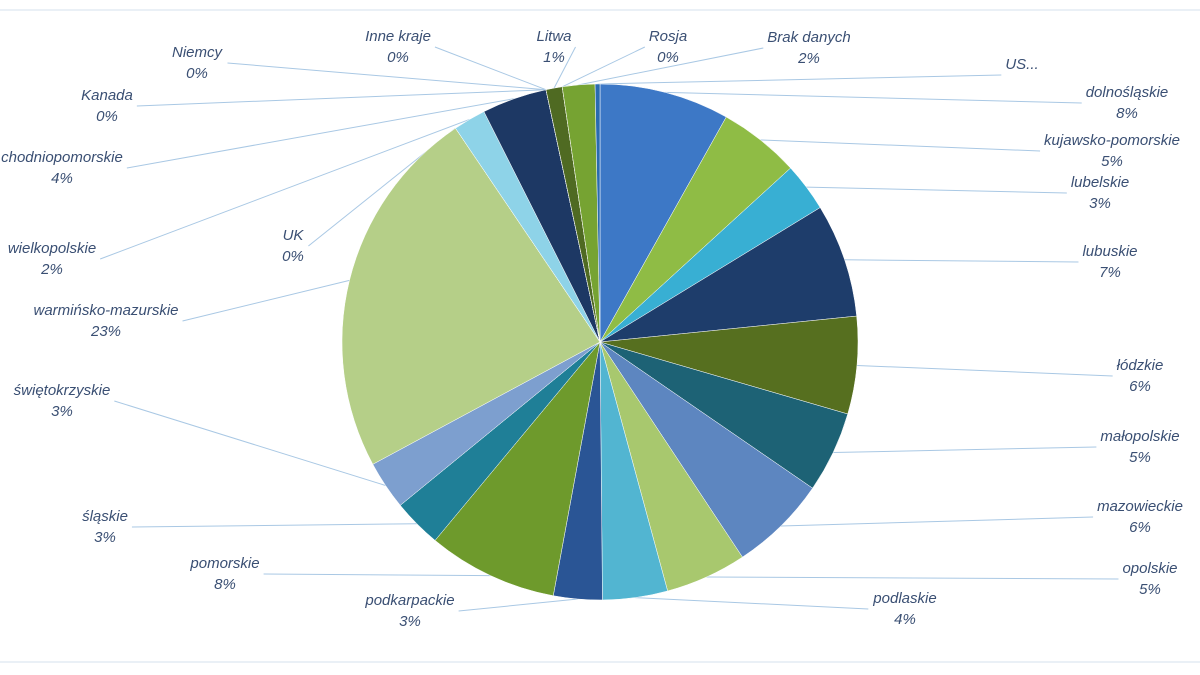  I want to click on slice-label: Litwa, so click(553, 36).